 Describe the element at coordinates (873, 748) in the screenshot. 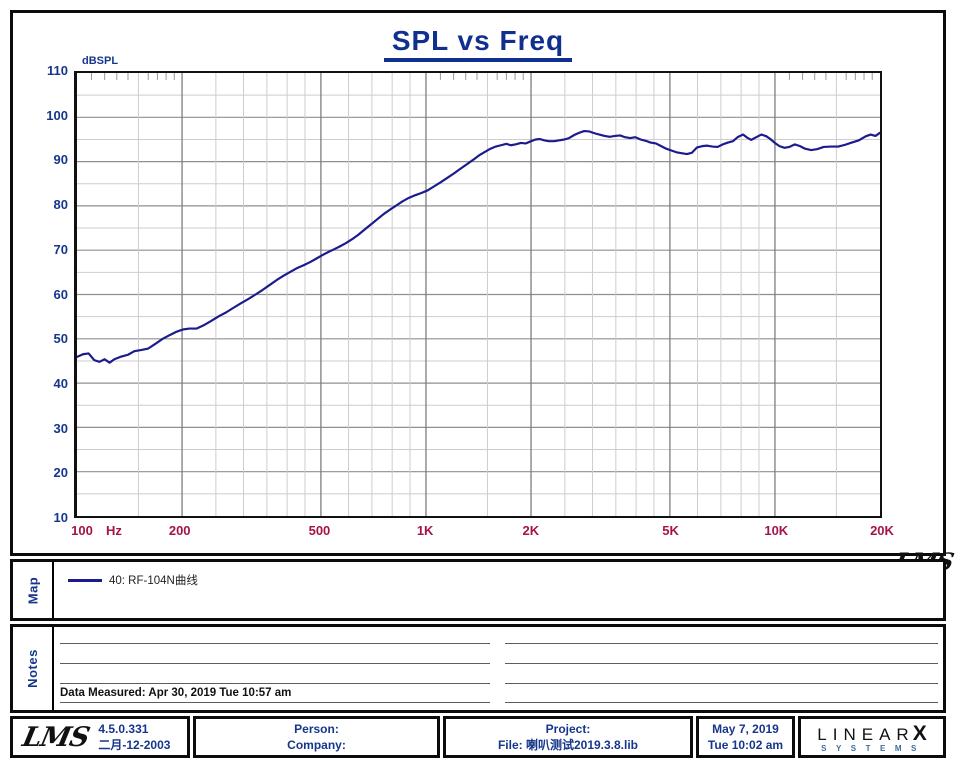

I see `linearx-systems-text: SYSTEMS` at that location.